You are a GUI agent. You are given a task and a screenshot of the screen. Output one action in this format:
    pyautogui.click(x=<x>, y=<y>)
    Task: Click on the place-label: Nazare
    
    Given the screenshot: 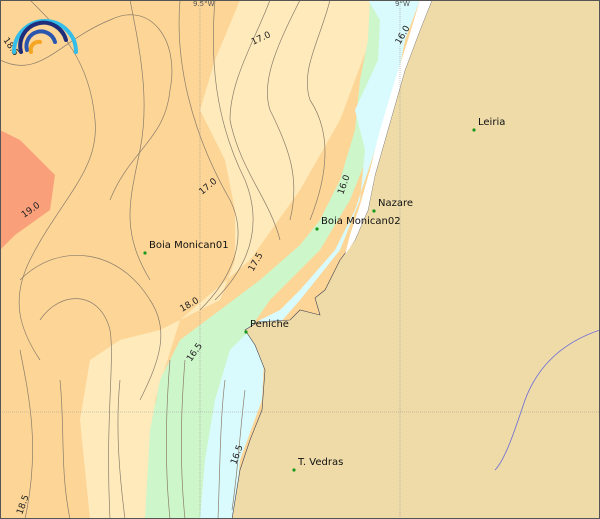 What is the action you would take?
    pyautogui.click(x=395, y=203)
    